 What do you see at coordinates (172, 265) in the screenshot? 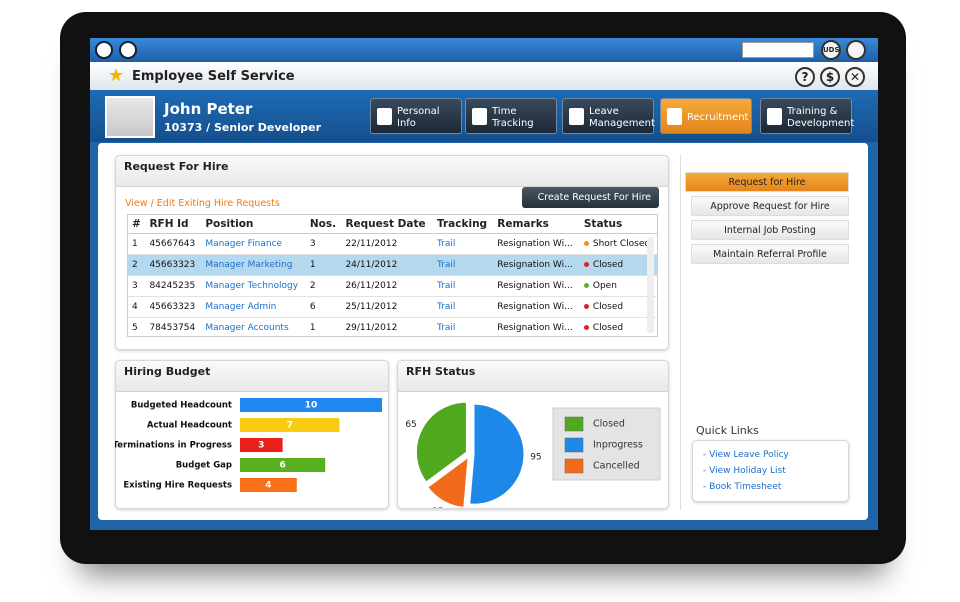
I see `cell-text: 45663323` at bounding box center [172, 265].